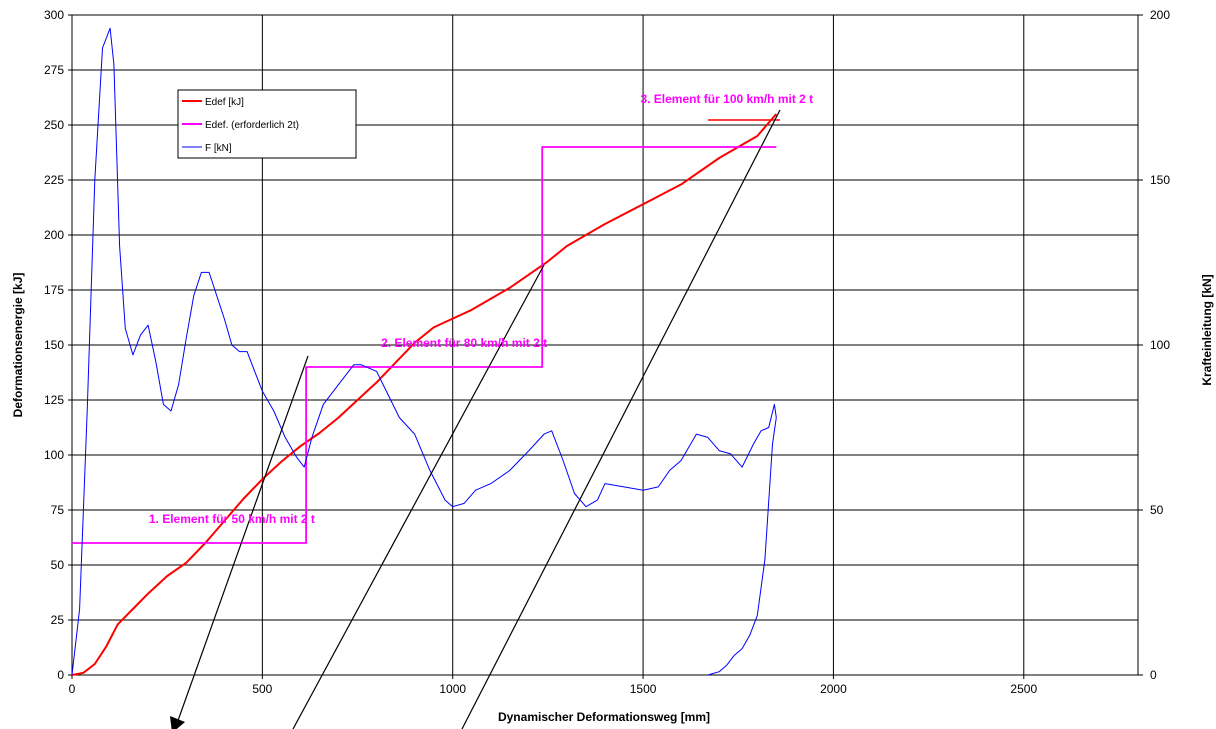  I want to click on y2-axis-title: Krafteinleitung [kN], so click(1207, 329).